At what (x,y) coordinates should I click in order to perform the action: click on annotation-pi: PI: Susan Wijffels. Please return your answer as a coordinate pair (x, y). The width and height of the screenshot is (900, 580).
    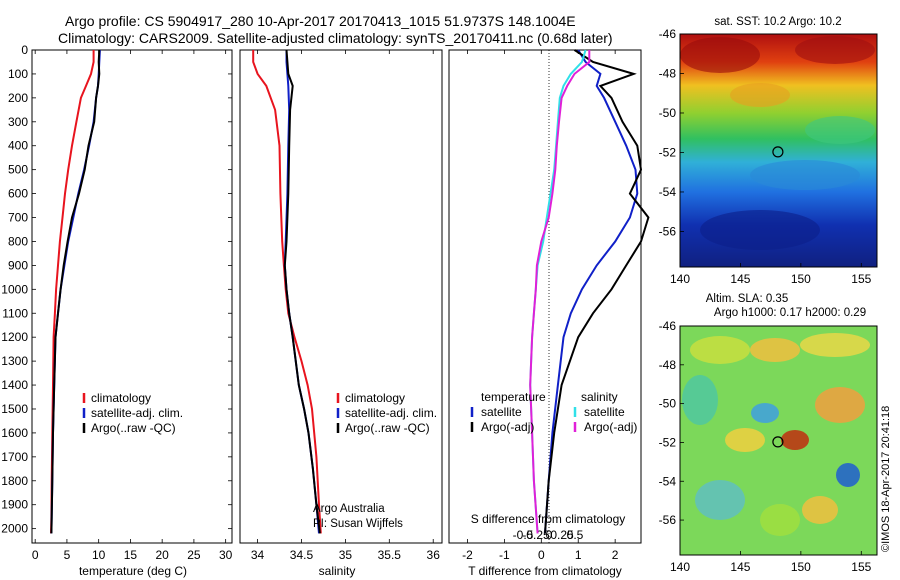
    Looking at the image, I should click on (358, 524).